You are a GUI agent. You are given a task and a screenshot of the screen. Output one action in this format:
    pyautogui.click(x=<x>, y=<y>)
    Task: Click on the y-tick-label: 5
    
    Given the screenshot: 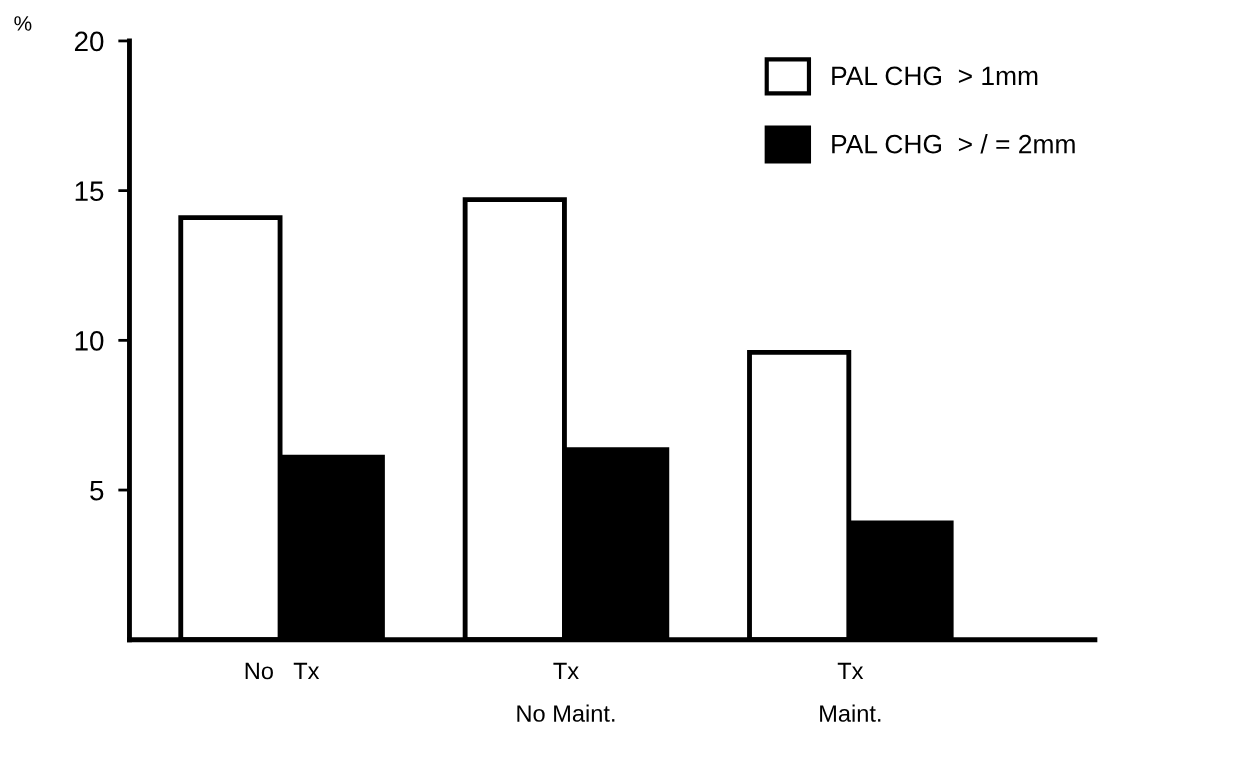 What is the action you would take?
    pyautogui.click(x=97, y=491)
    